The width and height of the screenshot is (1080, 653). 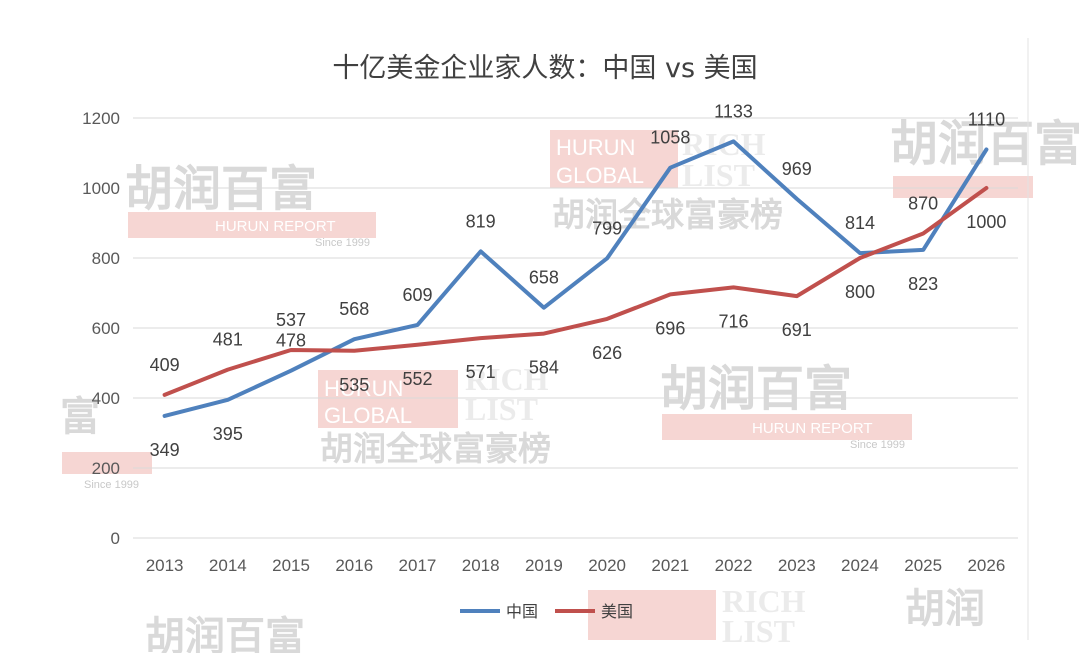 What do you see at coordinates (945, 609) in the screenshot?
I see `svg-text: 胡润` at bounding box center [945, 609].